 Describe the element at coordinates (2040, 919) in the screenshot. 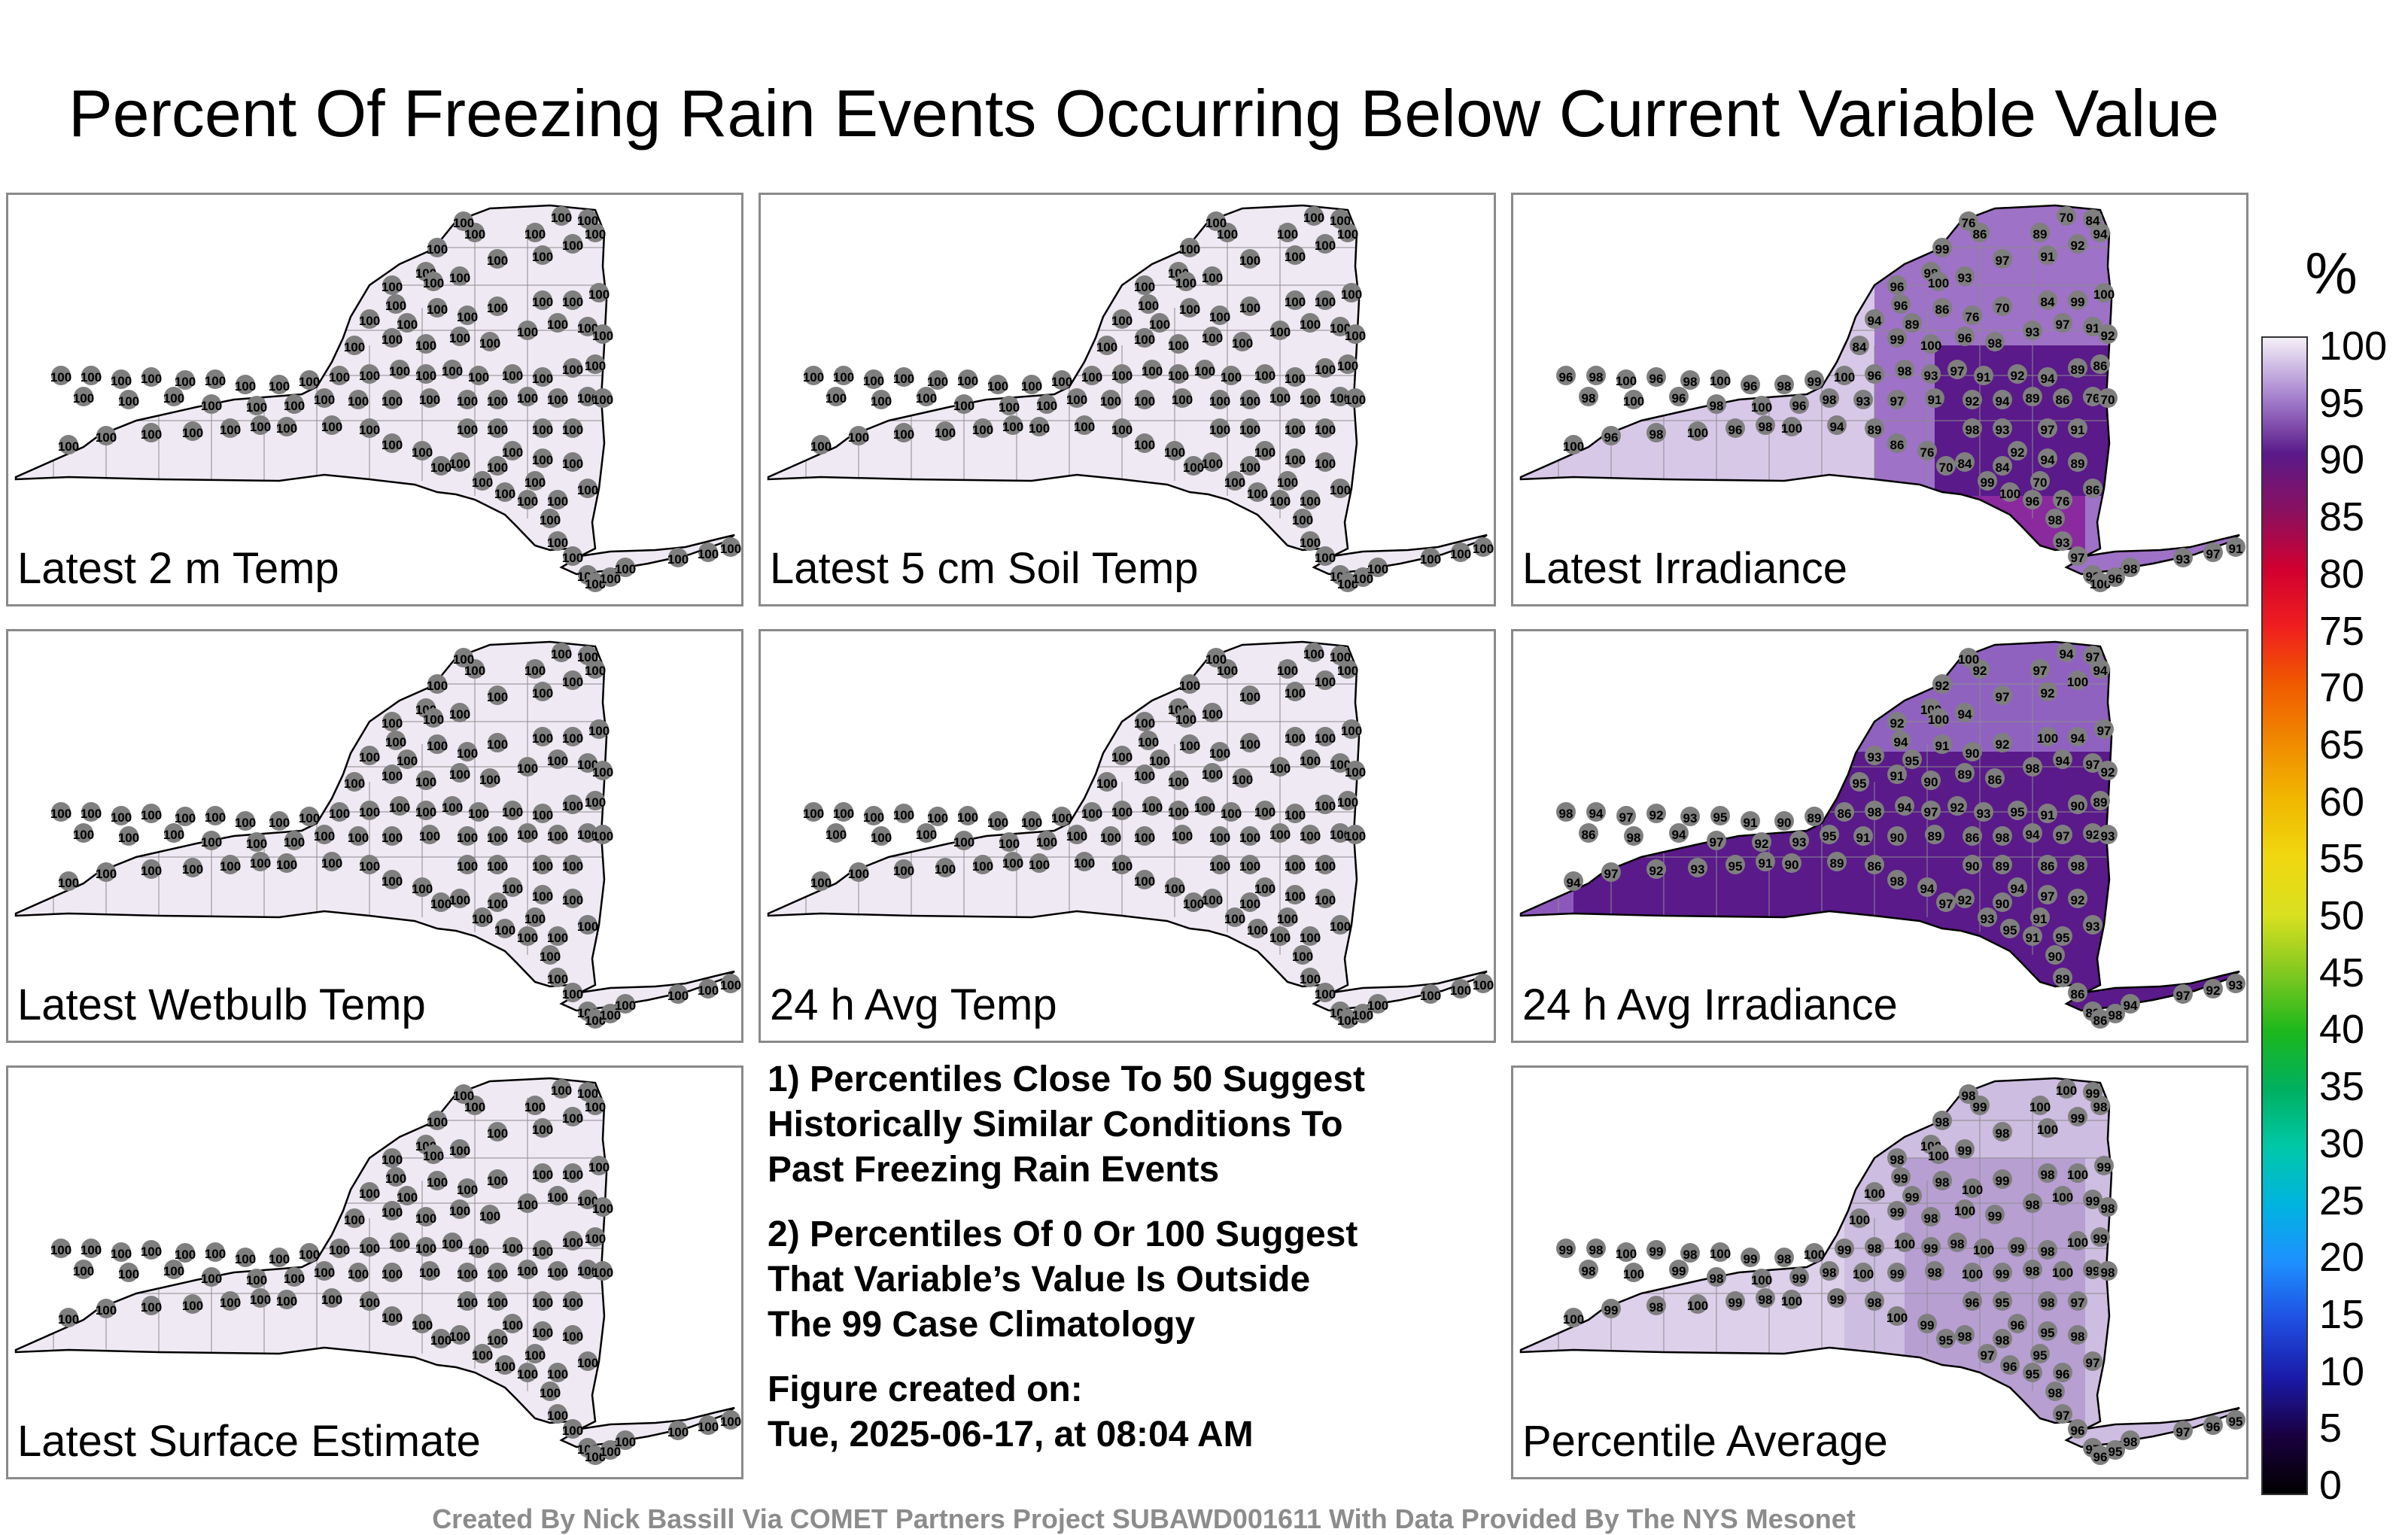

I see `station-value: 91` at that location.